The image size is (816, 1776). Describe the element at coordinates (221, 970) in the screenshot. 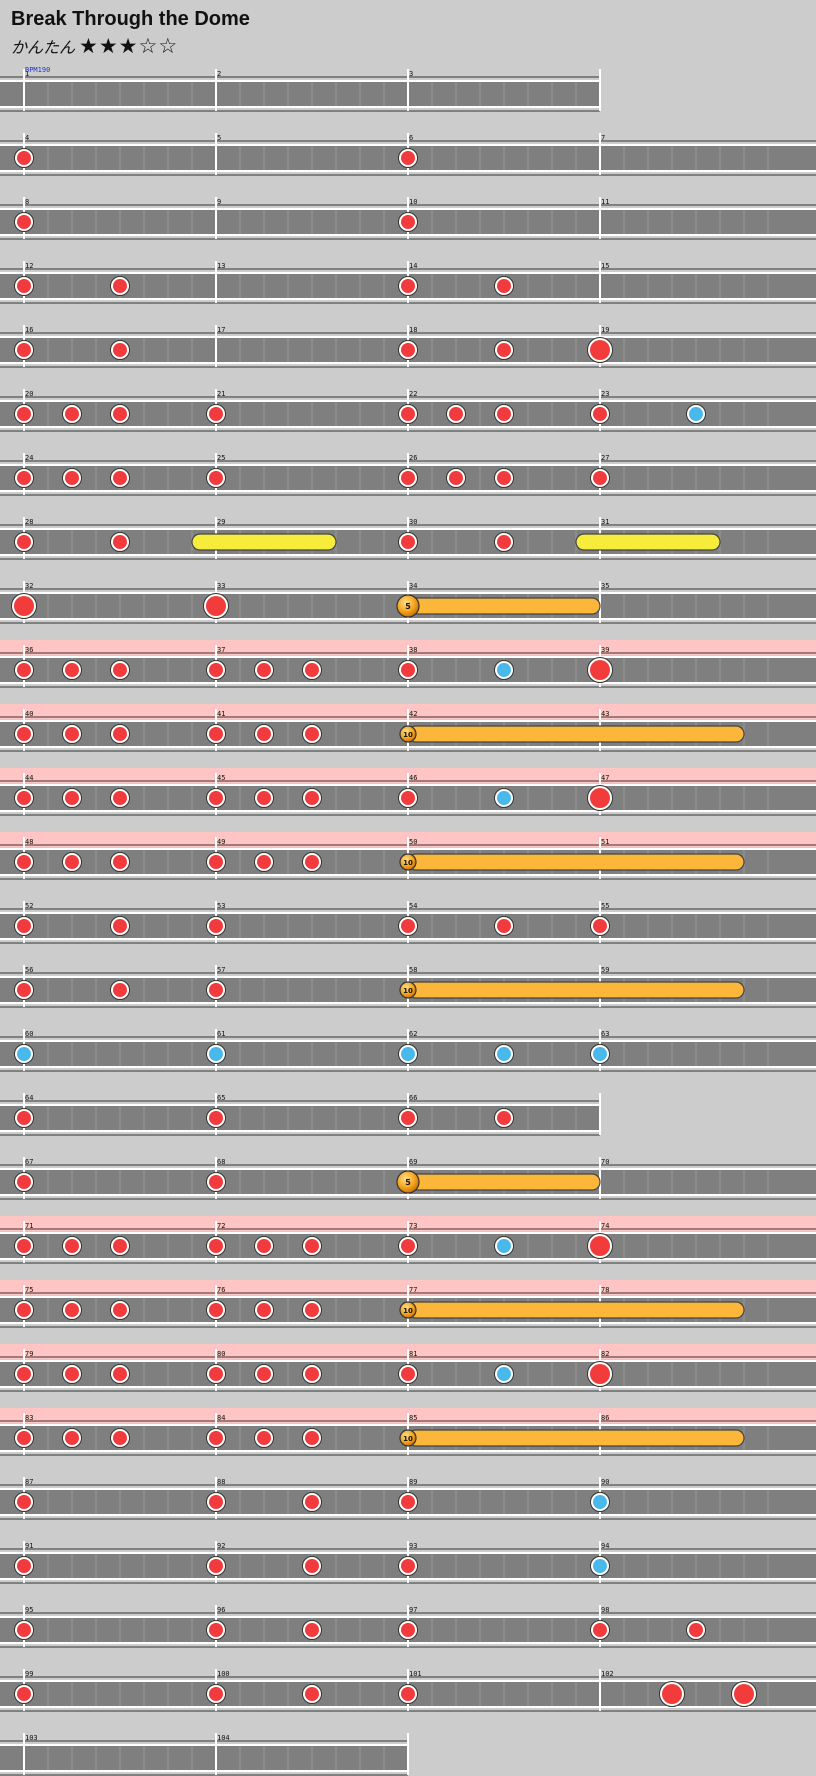

I see `measure-number: 57` at that location.